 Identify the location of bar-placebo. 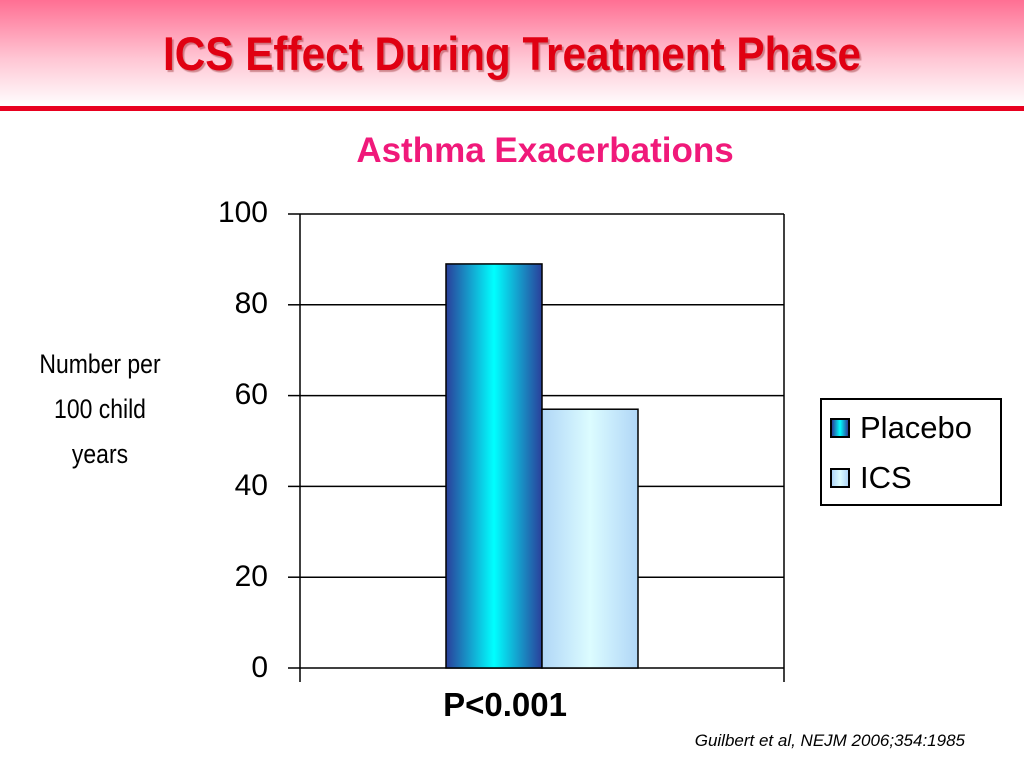
(494, 466).